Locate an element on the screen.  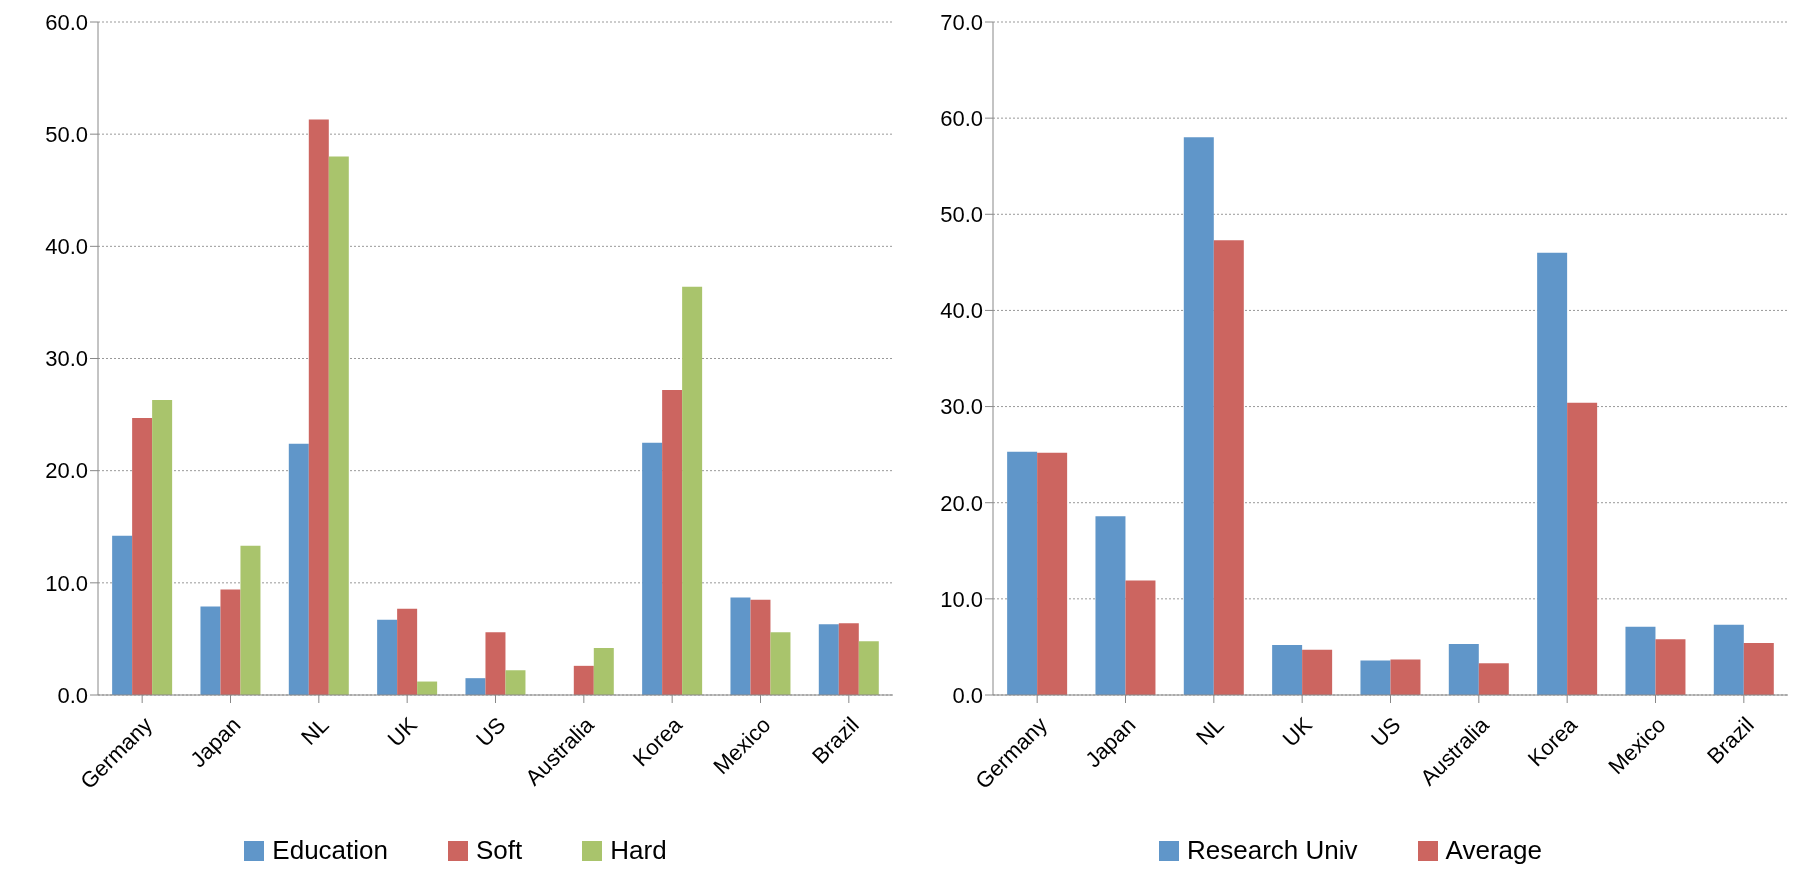
y-tick-label: 70.0 is located at coordinates (961, 22).